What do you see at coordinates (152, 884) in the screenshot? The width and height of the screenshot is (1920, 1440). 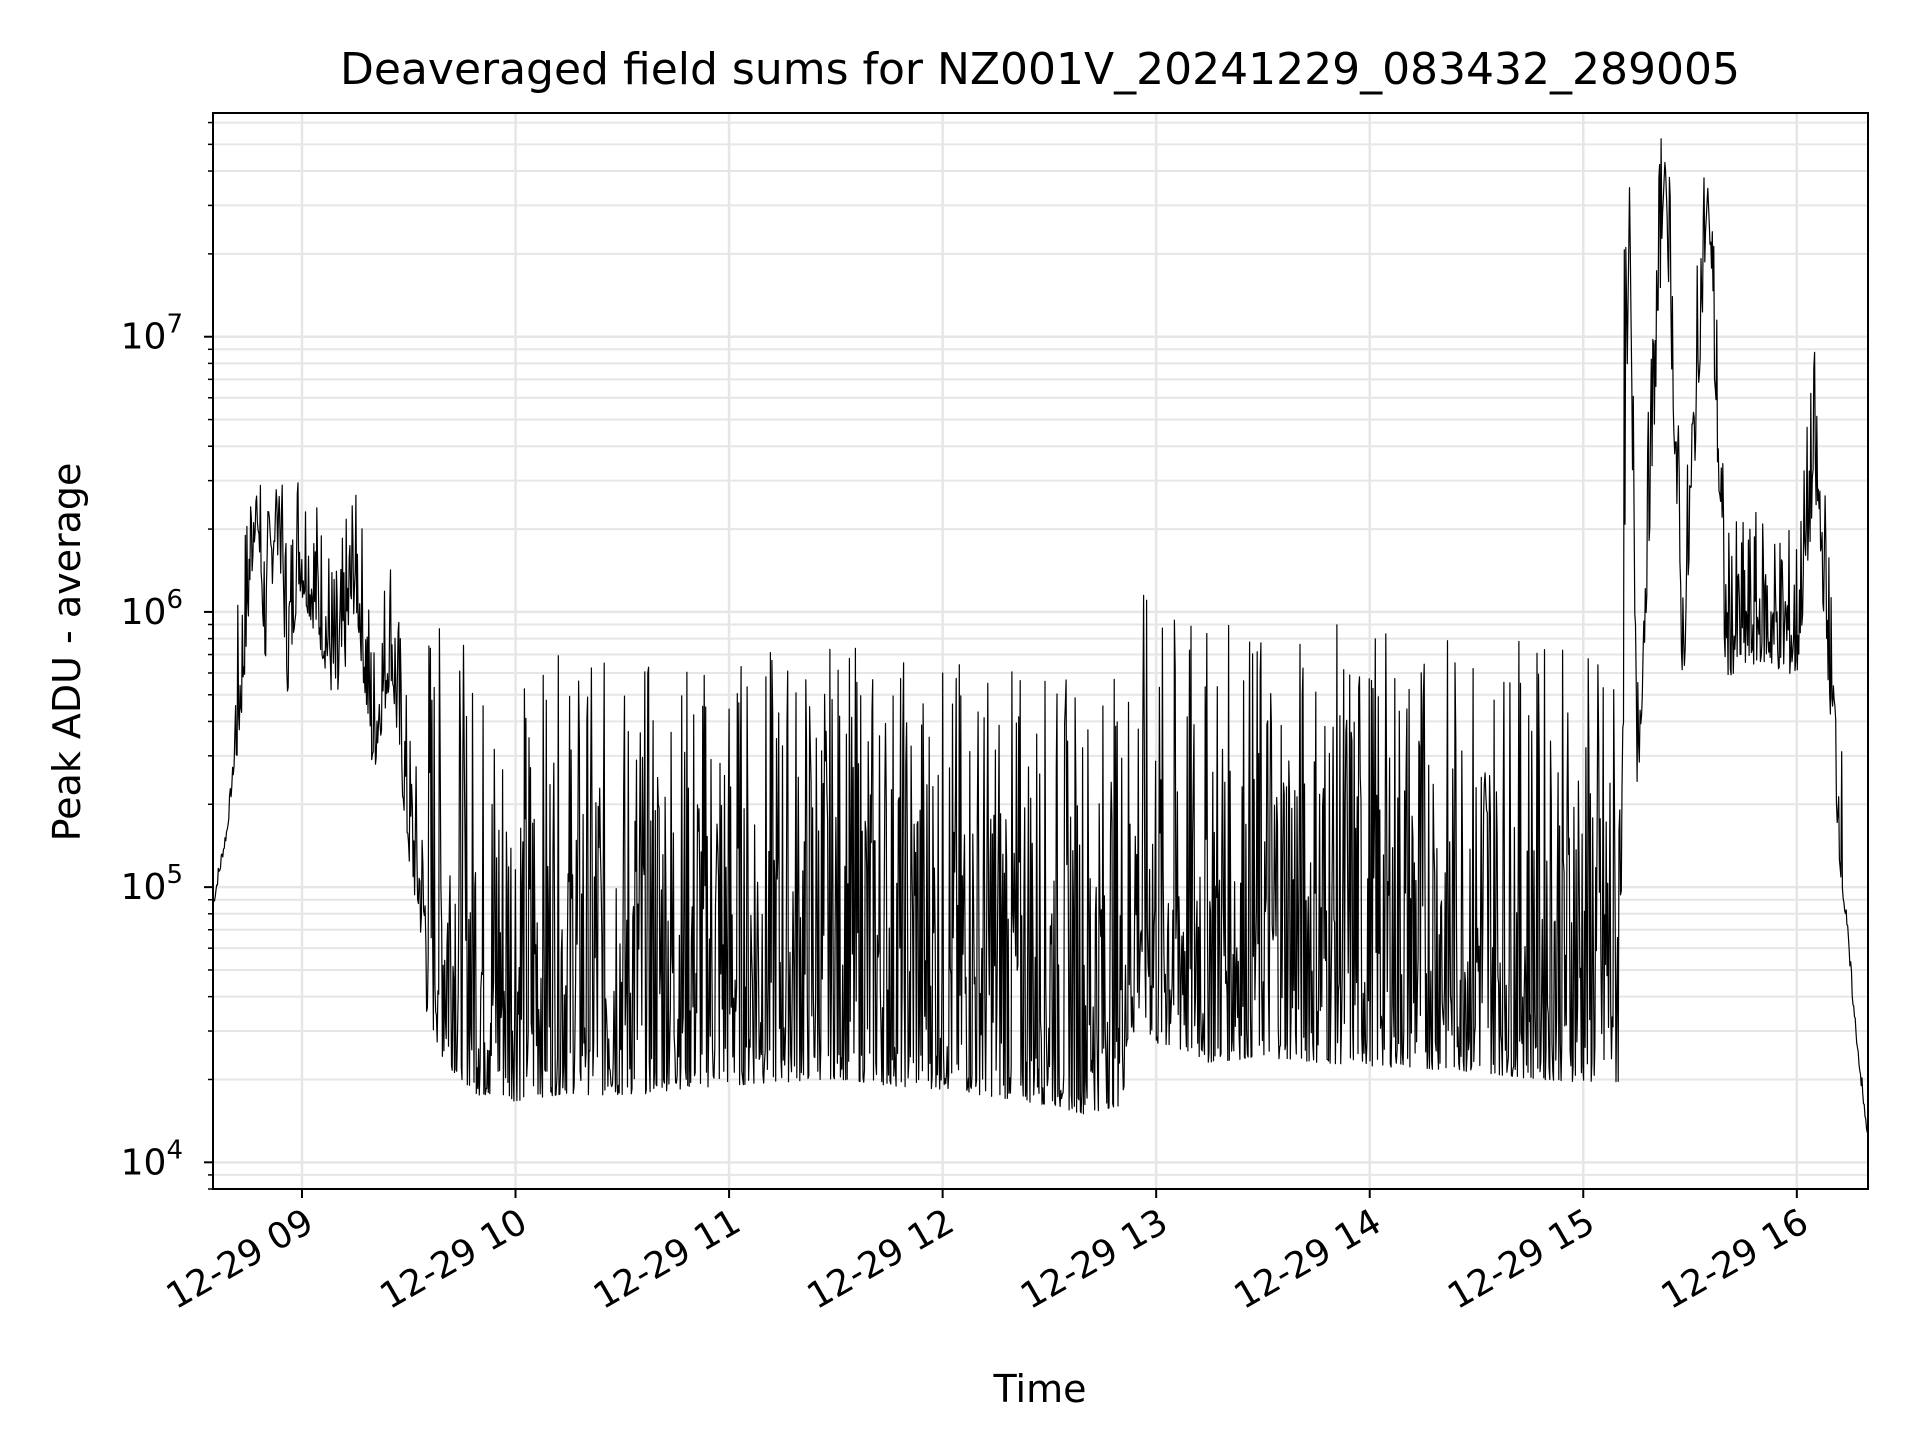 I see `y-tick-label: 10⁵` at bounding box center [152, 884].